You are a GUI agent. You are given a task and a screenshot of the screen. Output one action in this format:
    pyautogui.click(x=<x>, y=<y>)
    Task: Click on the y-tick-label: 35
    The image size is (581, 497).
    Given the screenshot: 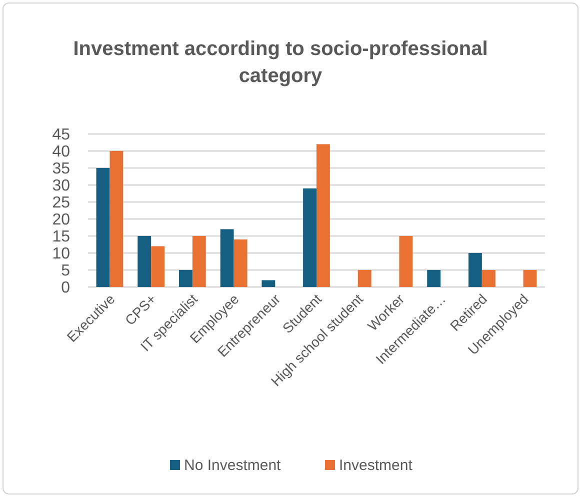 What is the action you would take?
    pyautogui.click(x=61, y=169)
    